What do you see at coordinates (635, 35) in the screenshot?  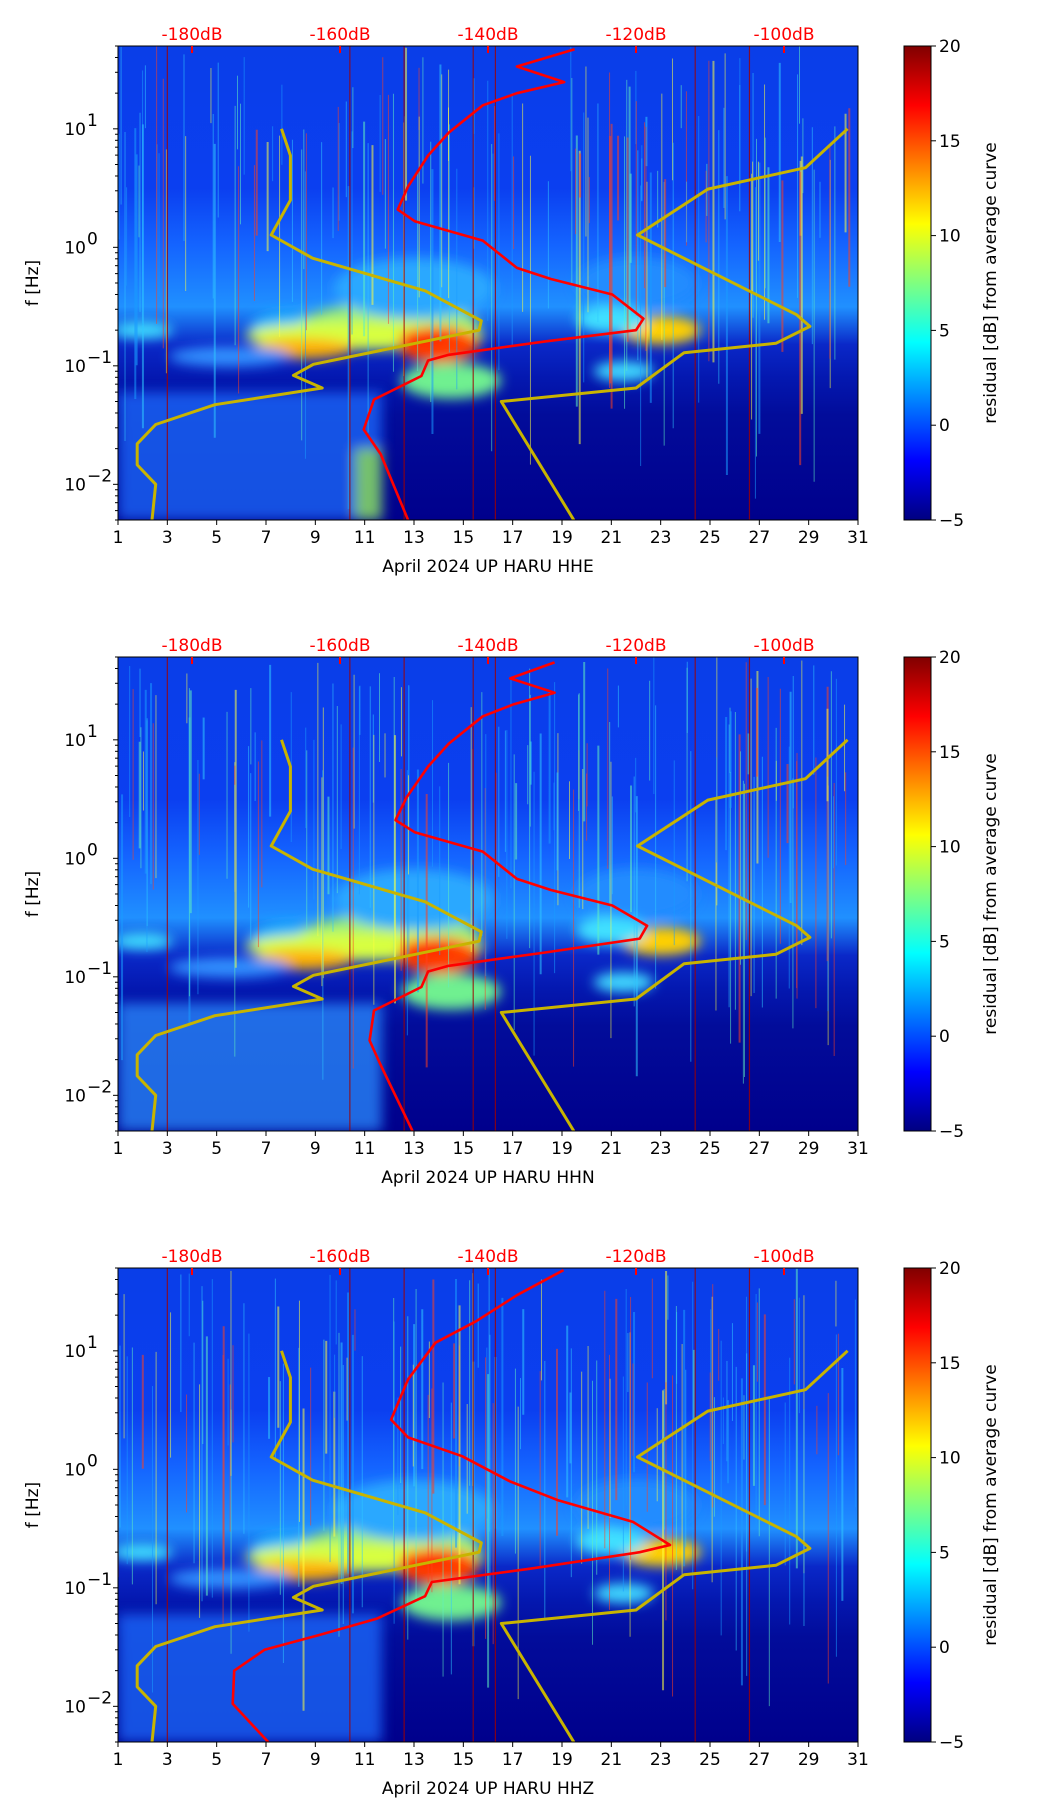 I see `db-tick-label: -120dB` at bounding box center [635, 35].